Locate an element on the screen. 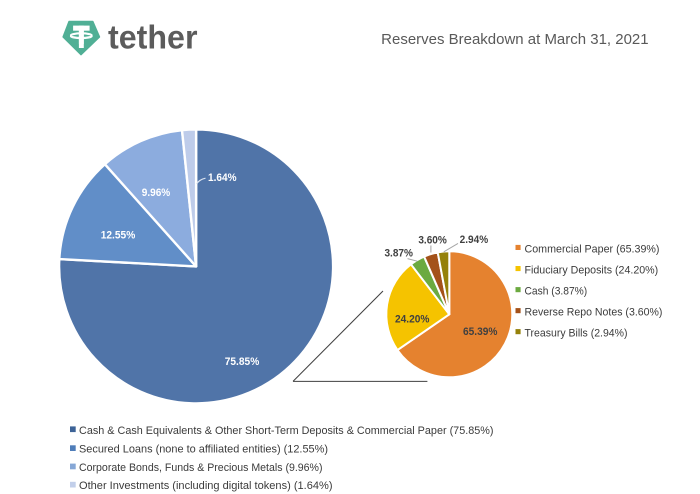 This screenshot has width=700, height=494. svg-text: 3.60% is located at coordinates (432, 241).